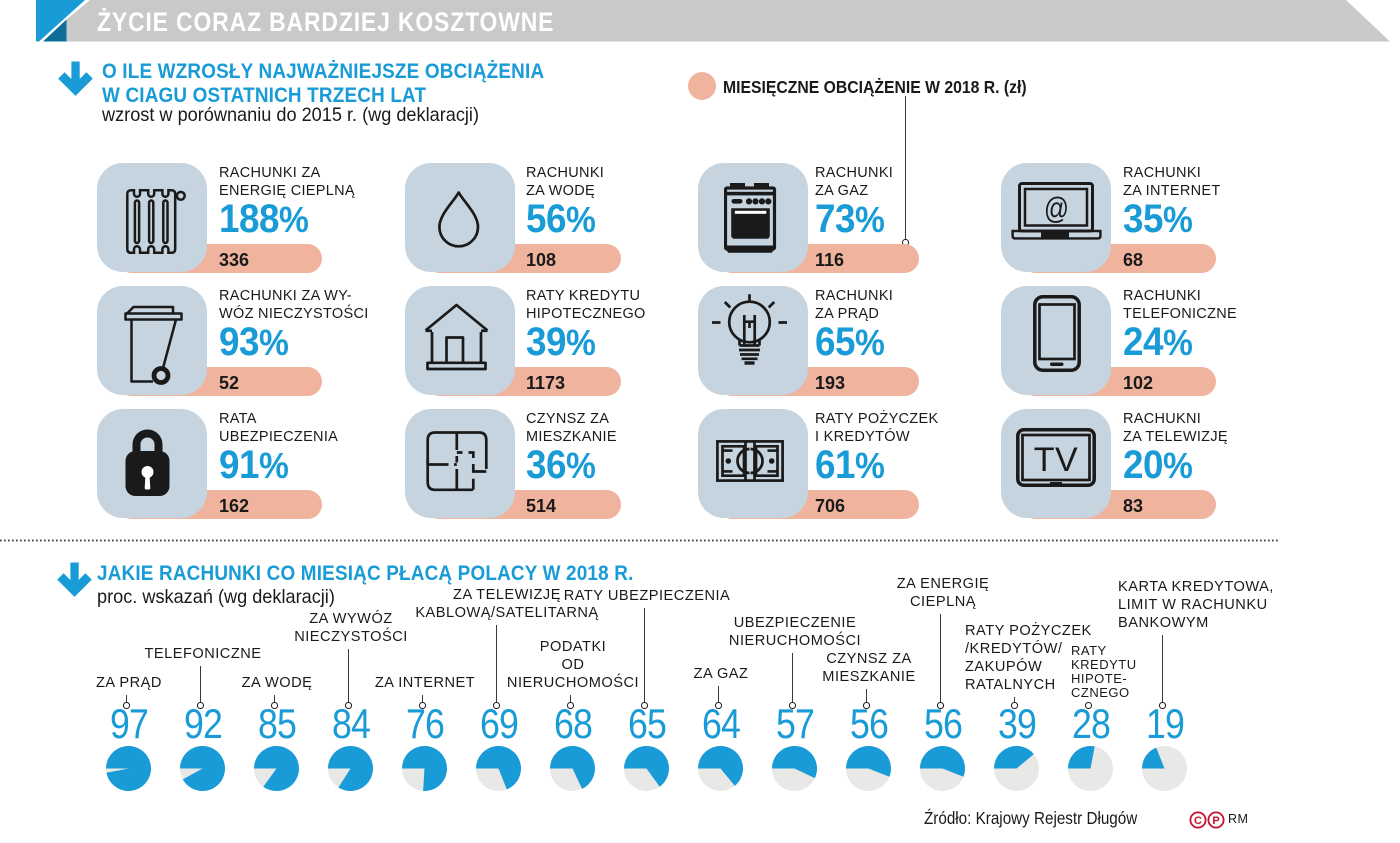 This screenshot has height=843, width=1400. What do you see at coordinates (1056, 460) in the screenshot?
I see `svg-text: TV` at bounding box center [1056, 460].